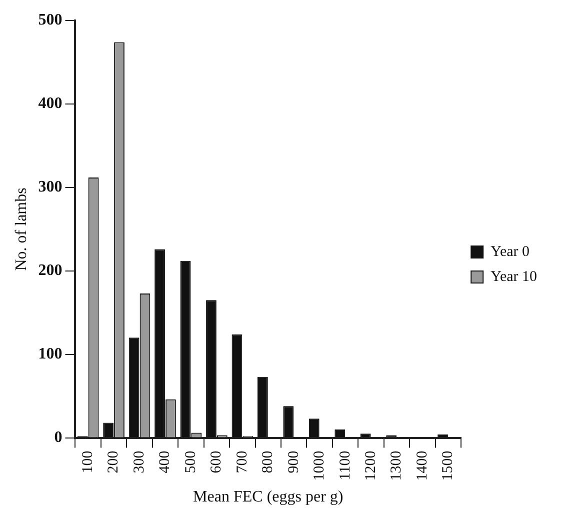  I want to click on y-tick-label: 100, so click(50, 354).